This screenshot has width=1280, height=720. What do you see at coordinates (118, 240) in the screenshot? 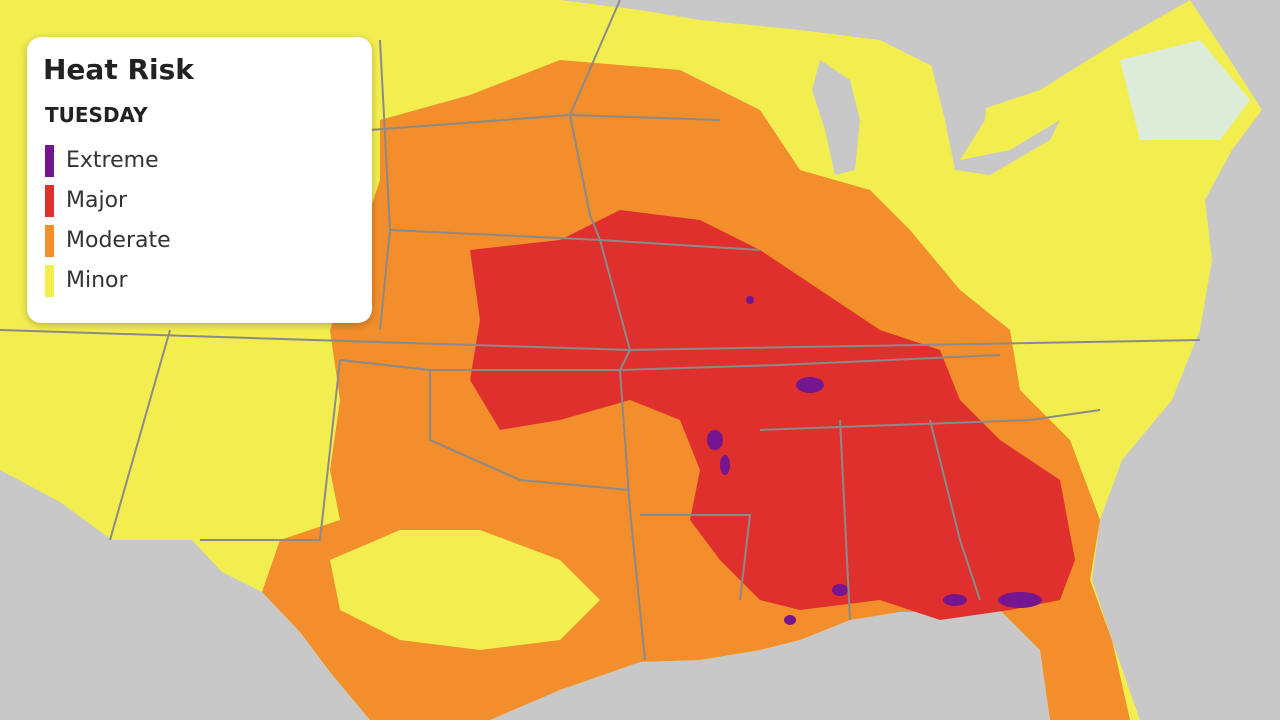
I see `legend-label: Moderate` at bounding box center [118, 240].